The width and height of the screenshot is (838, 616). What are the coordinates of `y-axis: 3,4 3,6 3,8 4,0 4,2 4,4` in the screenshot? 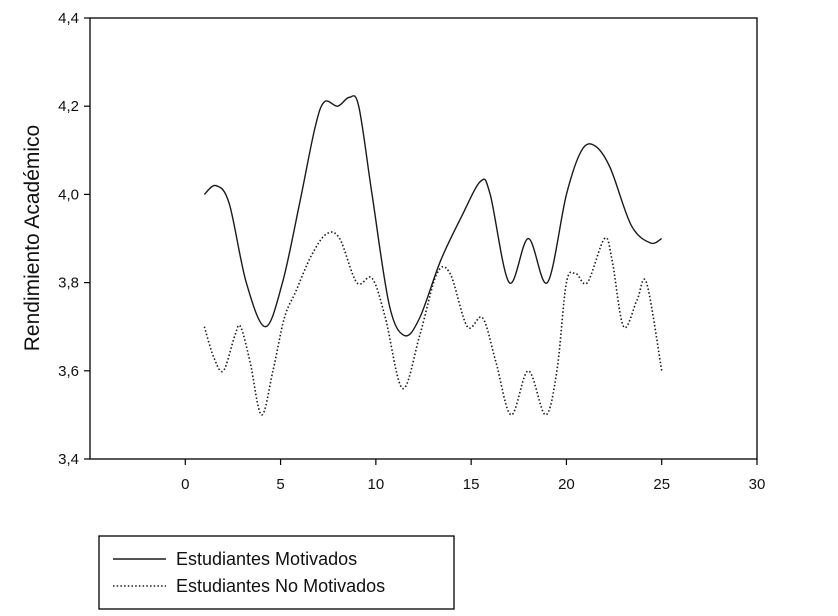 It's located at (74, 239).